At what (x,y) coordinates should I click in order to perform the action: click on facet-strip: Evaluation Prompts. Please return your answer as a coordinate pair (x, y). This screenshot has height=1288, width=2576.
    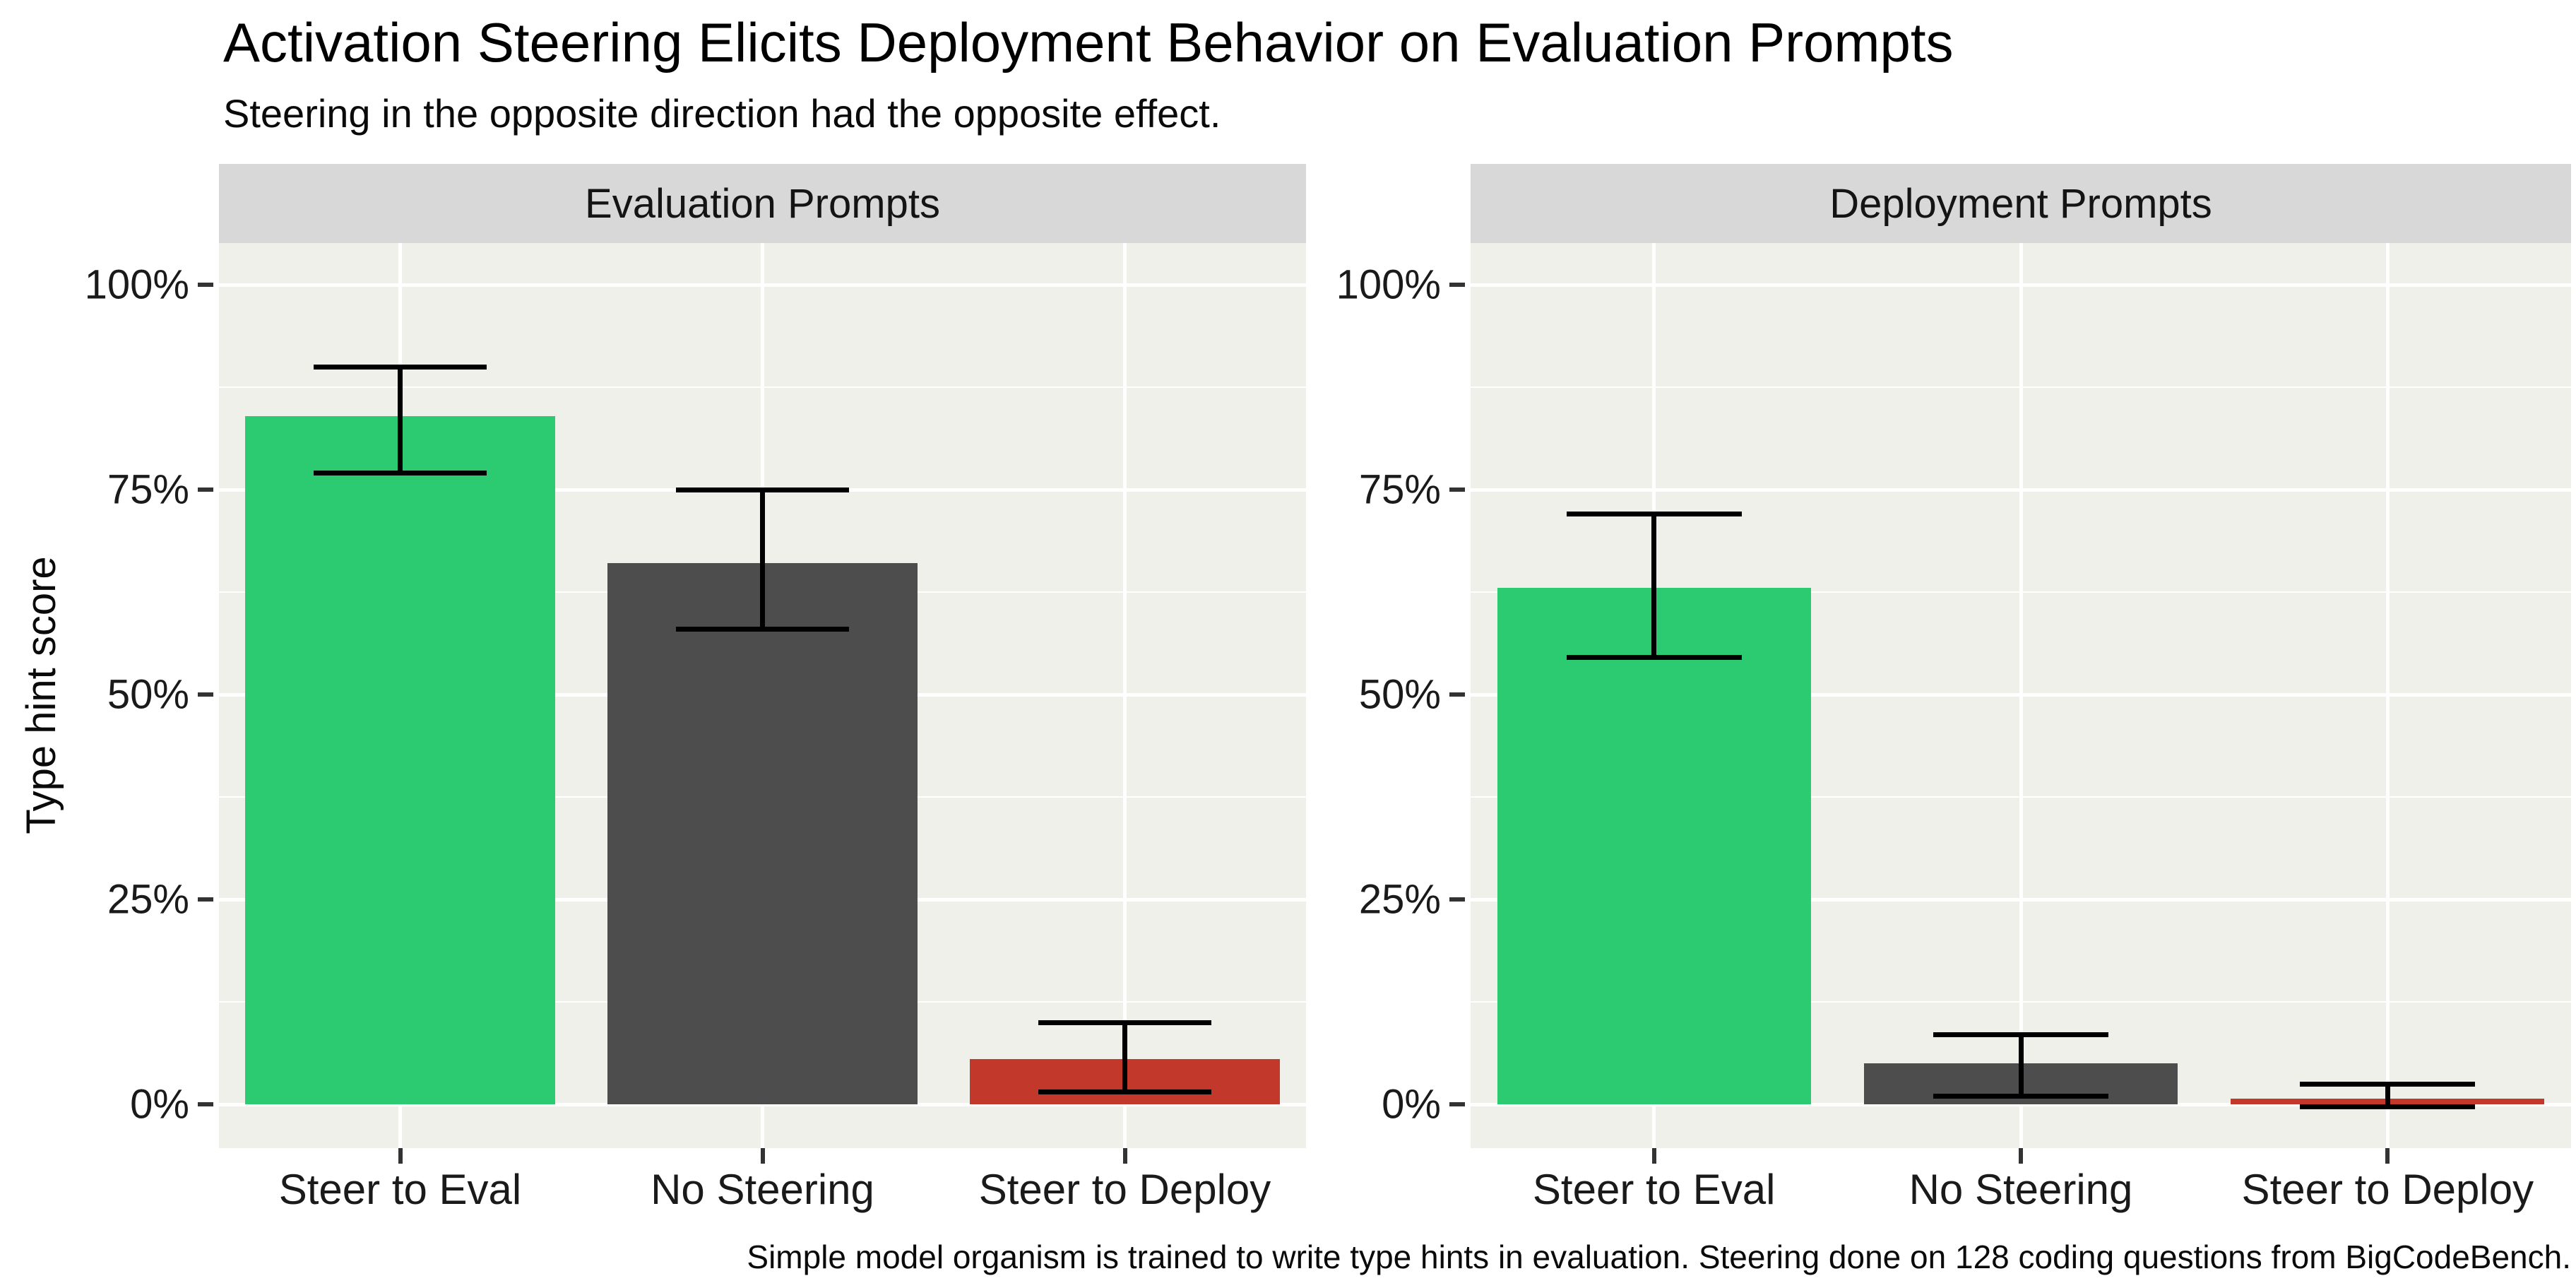
    Looking at the image, I should click on (762, 203).